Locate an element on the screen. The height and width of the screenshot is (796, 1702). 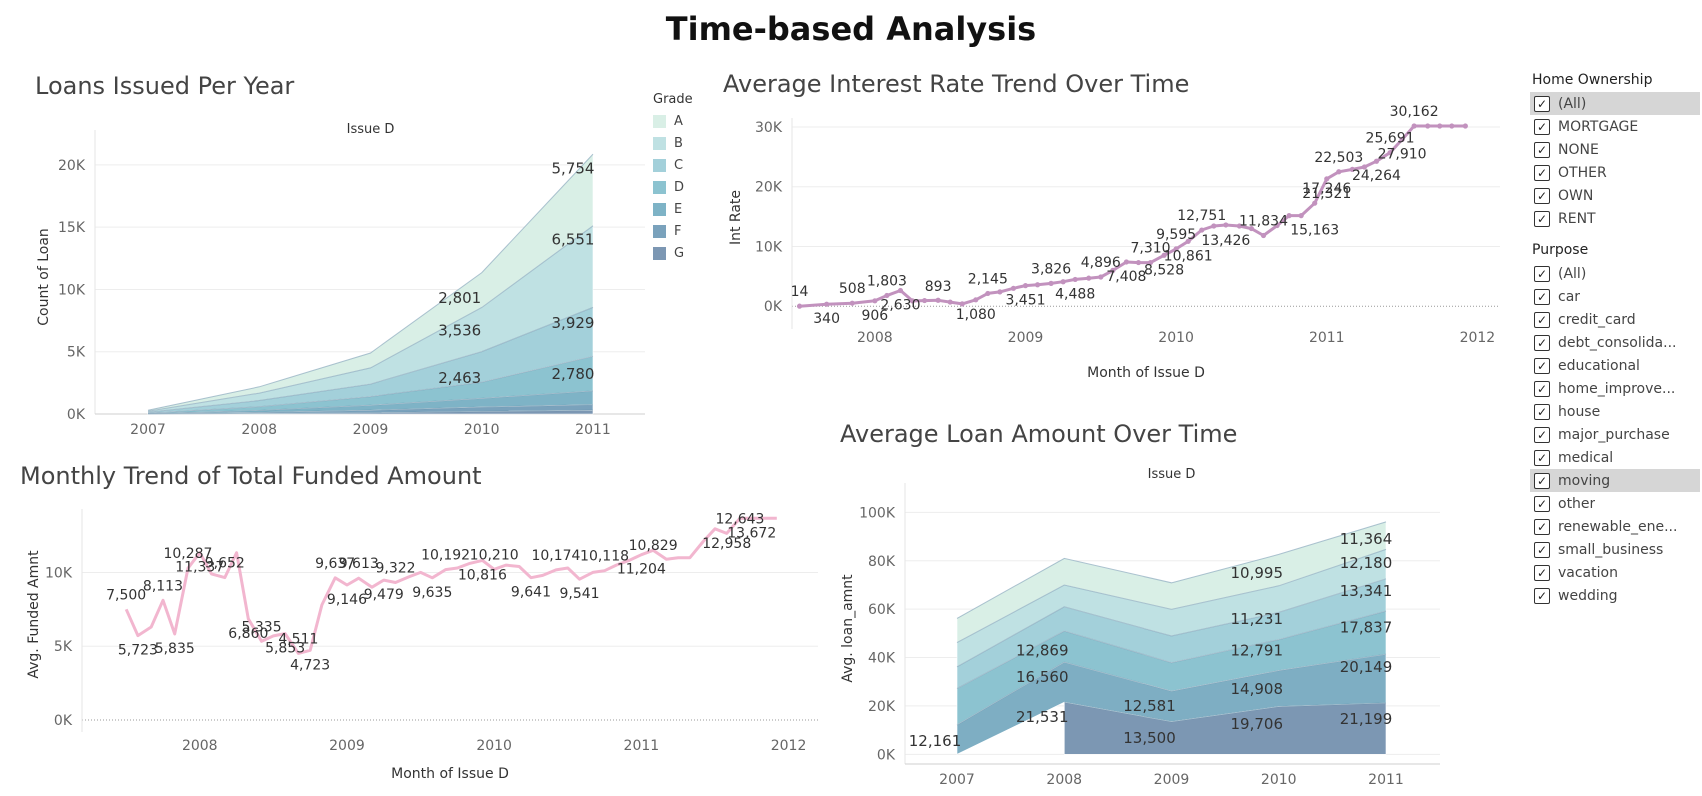
purpose-filter-item: ✓ car is located at coordinates (1615, 296).